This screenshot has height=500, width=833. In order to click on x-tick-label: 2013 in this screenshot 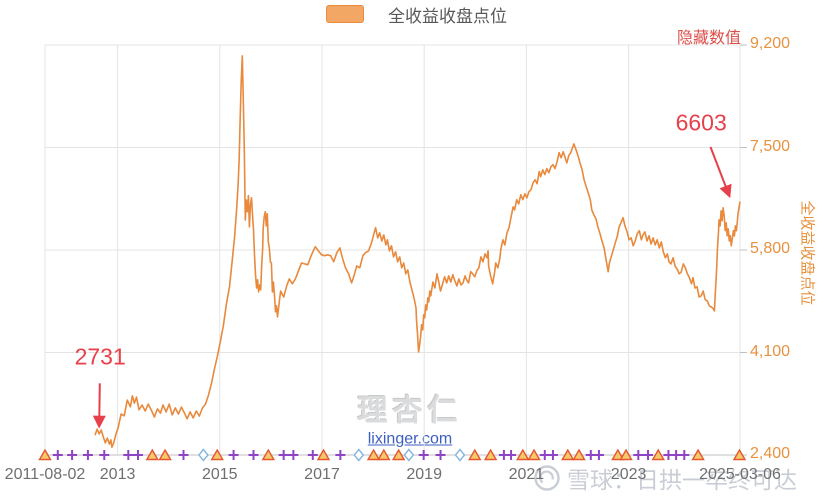, I will do `click(117, 474)`.